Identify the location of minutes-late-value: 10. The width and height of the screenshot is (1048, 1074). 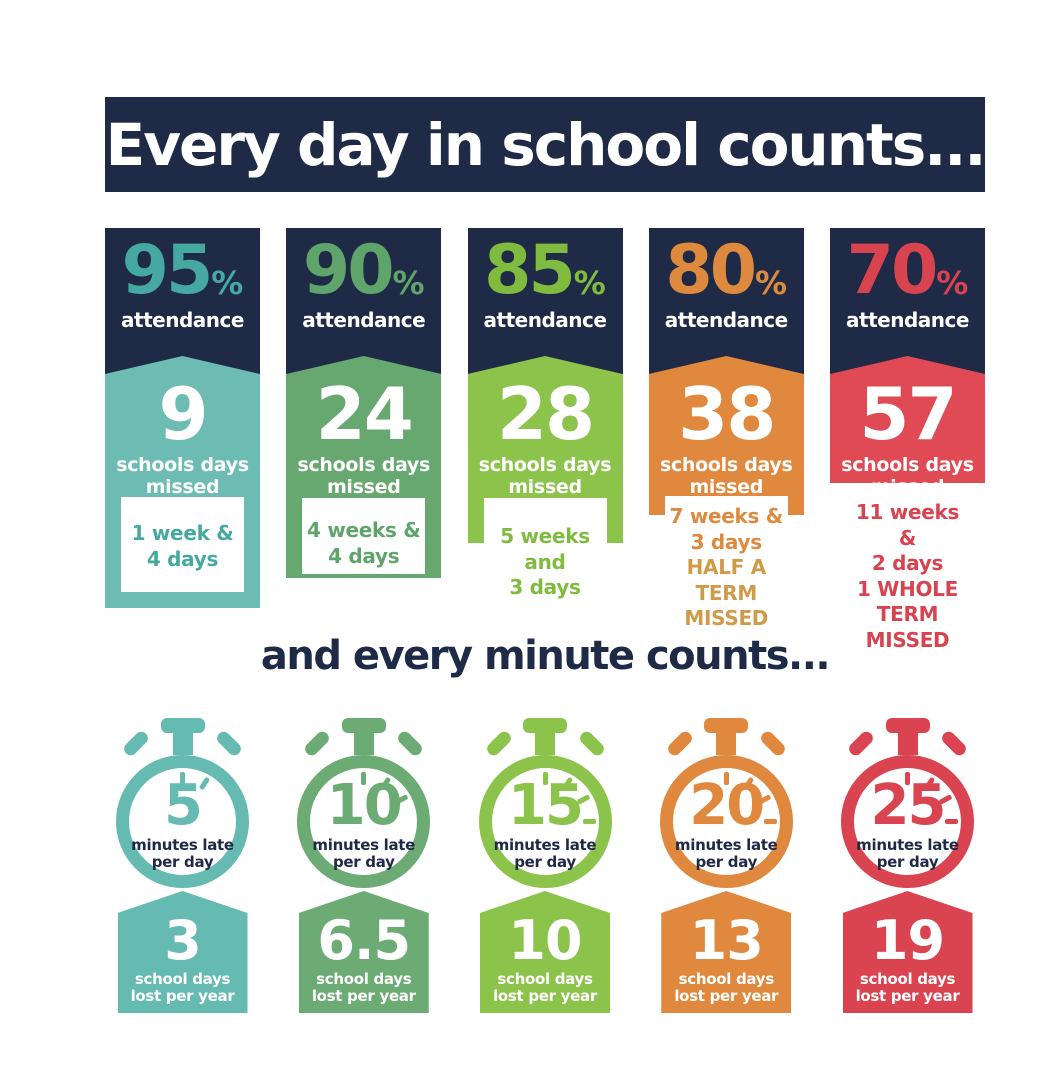
(364, 805).